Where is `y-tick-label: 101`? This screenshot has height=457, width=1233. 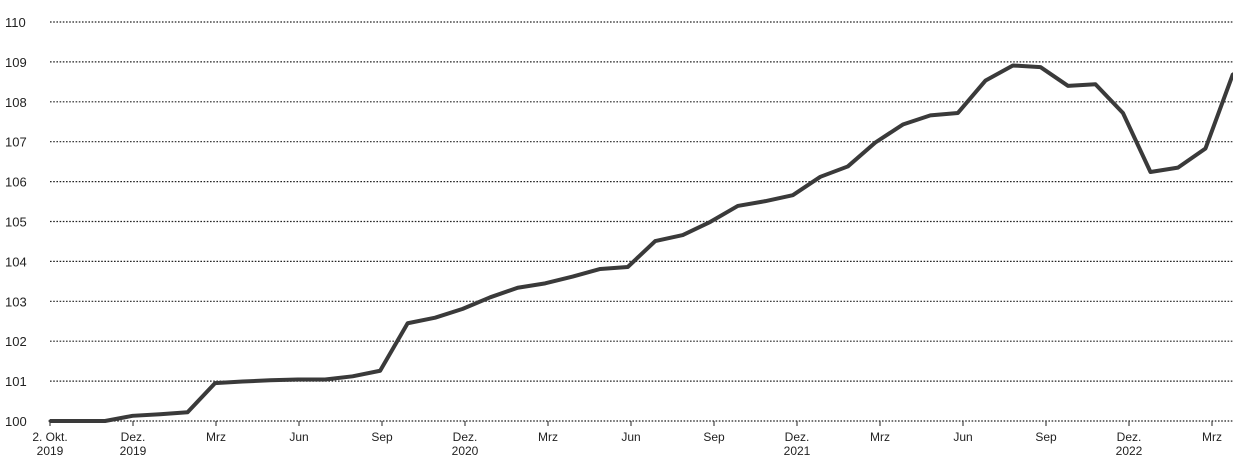 y-tick-label: 101 is located at coordinates (16, 381).